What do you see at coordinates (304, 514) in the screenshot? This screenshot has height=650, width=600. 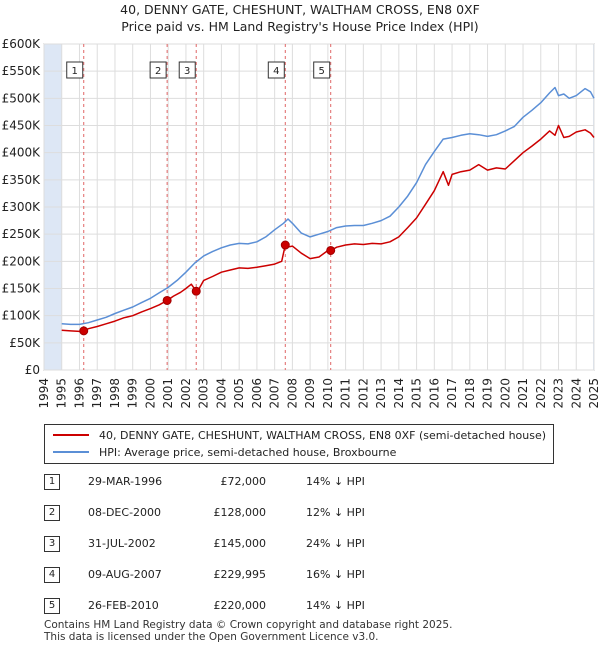 I see `sale-row: 2 08-DEC-2000 £128,000 12% ↓ HPI` at bounding box center [304, 514].